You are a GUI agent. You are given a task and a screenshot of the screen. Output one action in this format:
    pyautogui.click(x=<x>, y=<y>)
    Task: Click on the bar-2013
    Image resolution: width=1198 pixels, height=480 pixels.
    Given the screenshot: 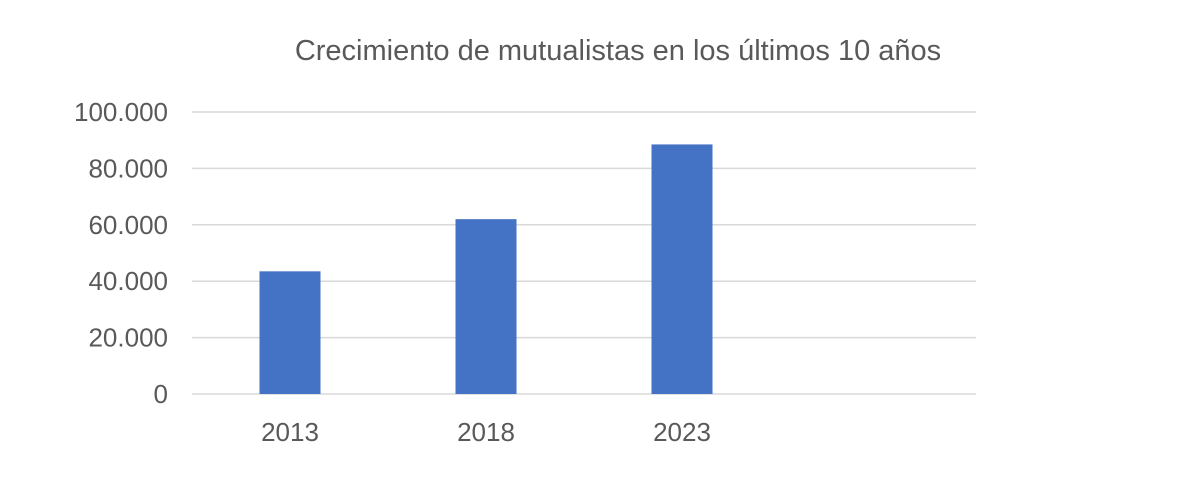 What is the action you would take?
    pyautogui.click(x=290, y=332)
    